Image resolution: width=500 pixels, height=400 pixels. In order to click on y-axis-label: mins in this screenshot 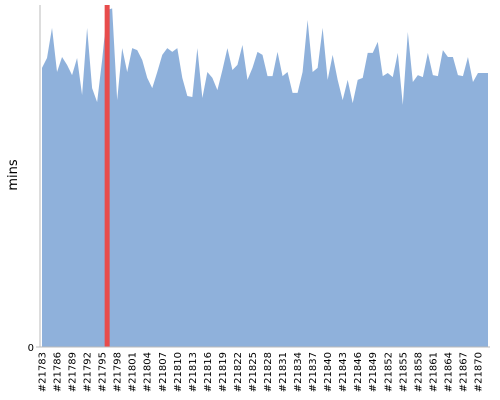, I will do `click(13, 175)`.